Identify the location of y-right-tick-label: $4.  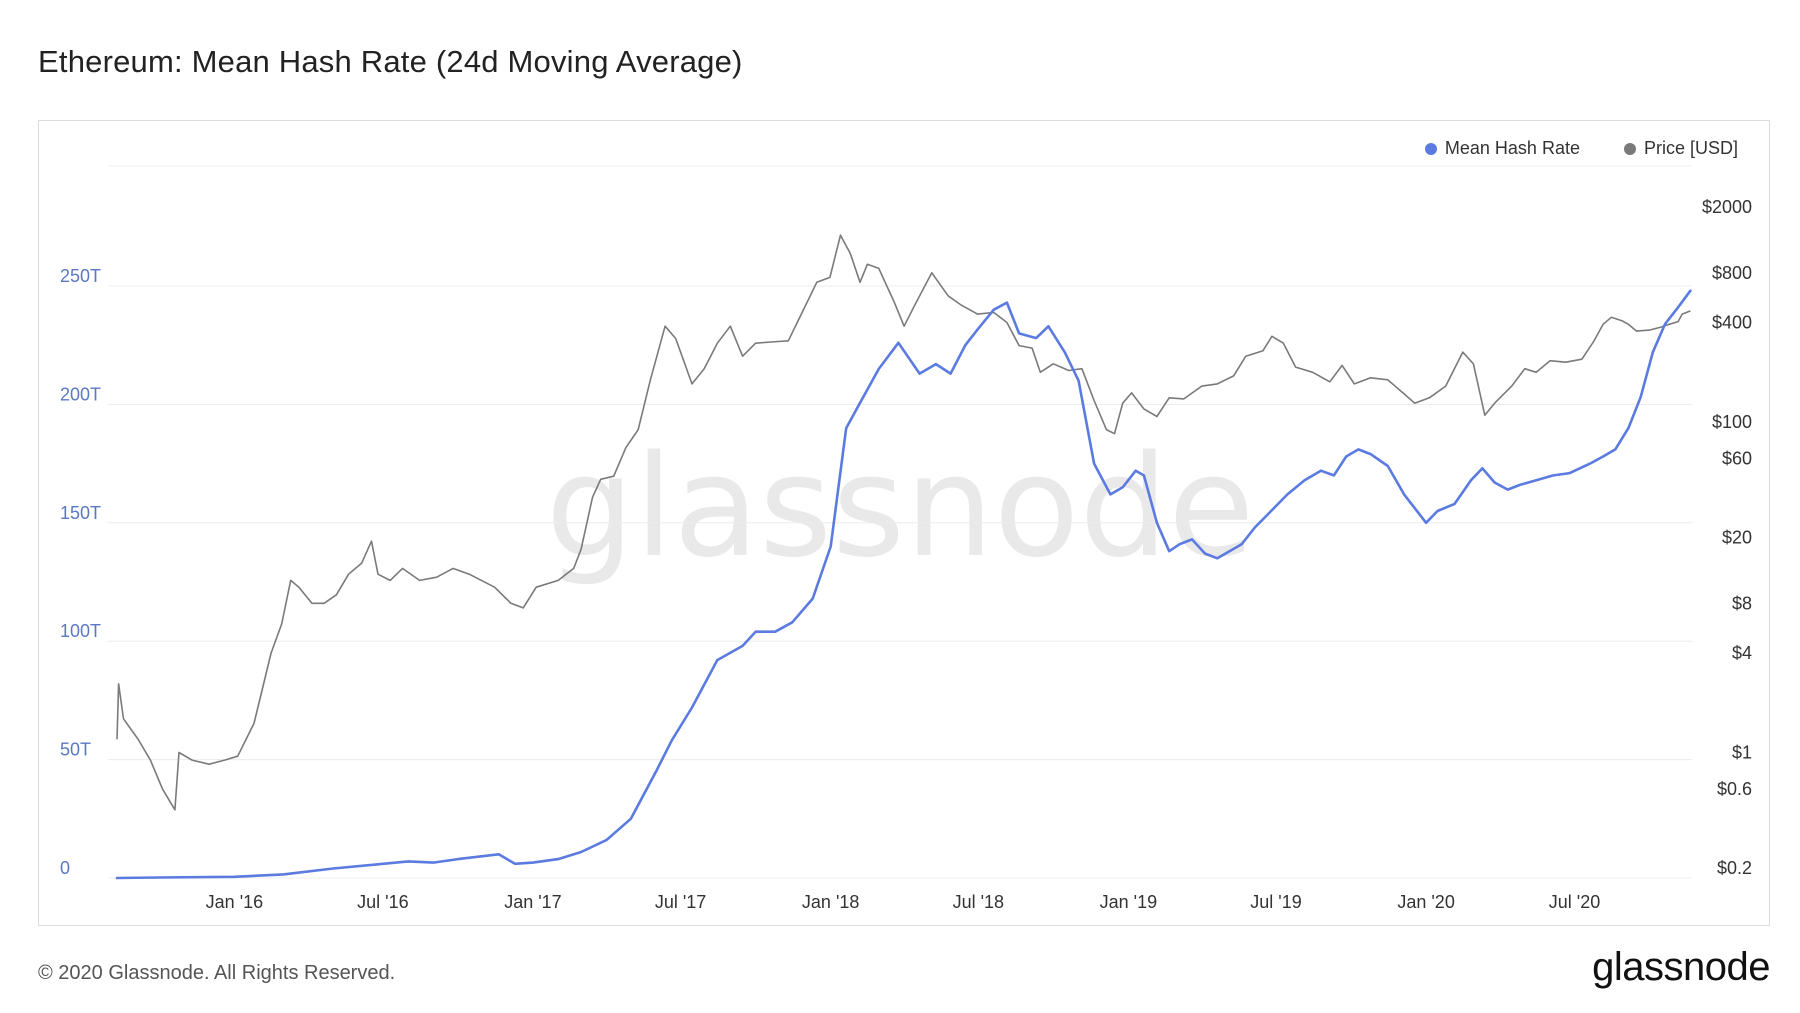
(1742, 653).